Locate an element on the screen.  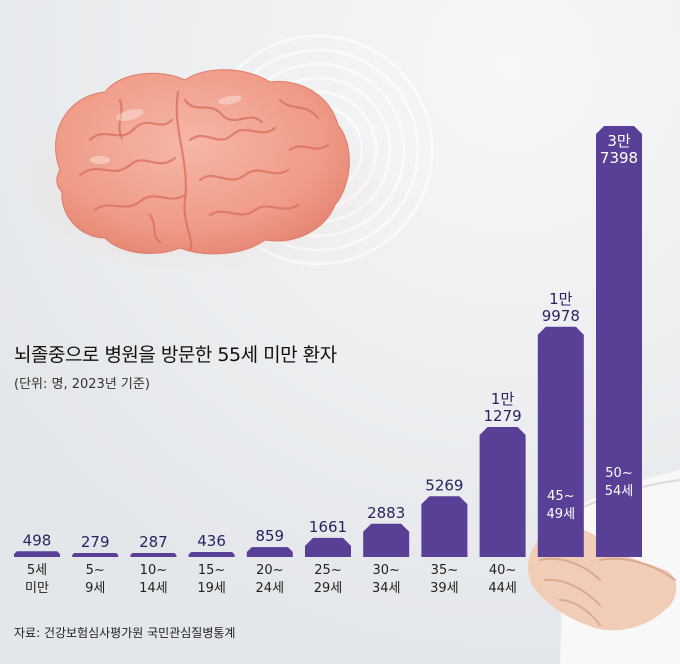
bar-value-label: 498 is located at coordinates (37, 540).